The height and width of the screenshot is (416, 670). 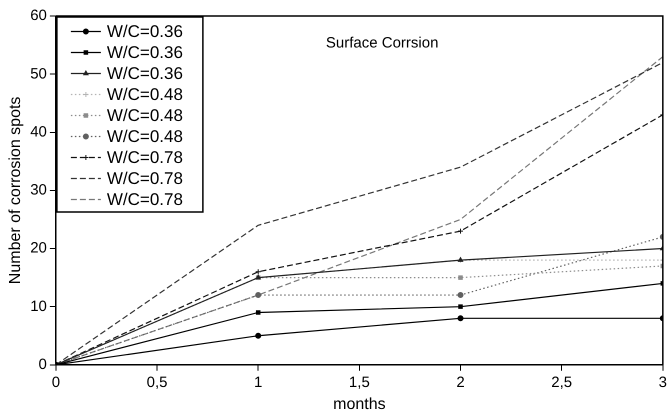 I want to click on x-tick-label: 3, so click(x=662, y=382).